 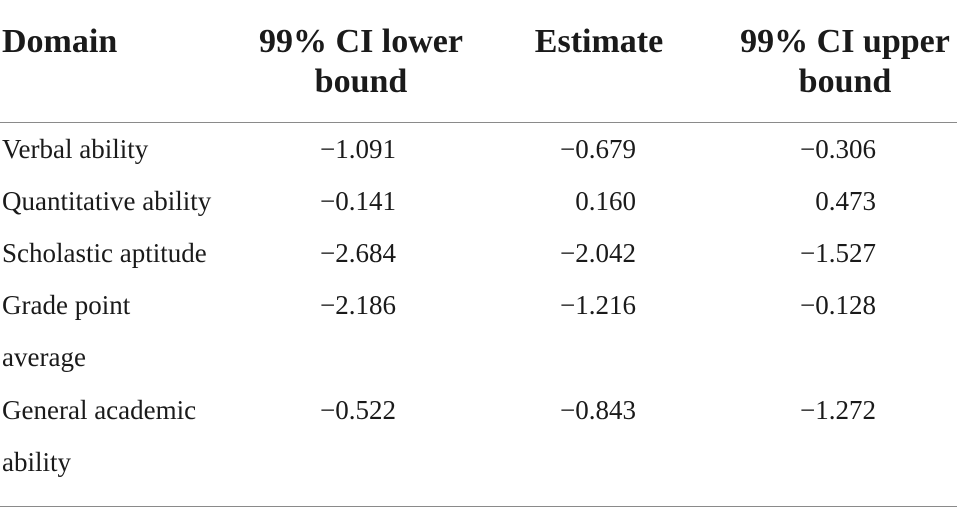 What do you see at coordinates (361, 61) in the screenshot?
I see `header-ci-lower: 99% CI lower bound` at bounding box center [361, 61].